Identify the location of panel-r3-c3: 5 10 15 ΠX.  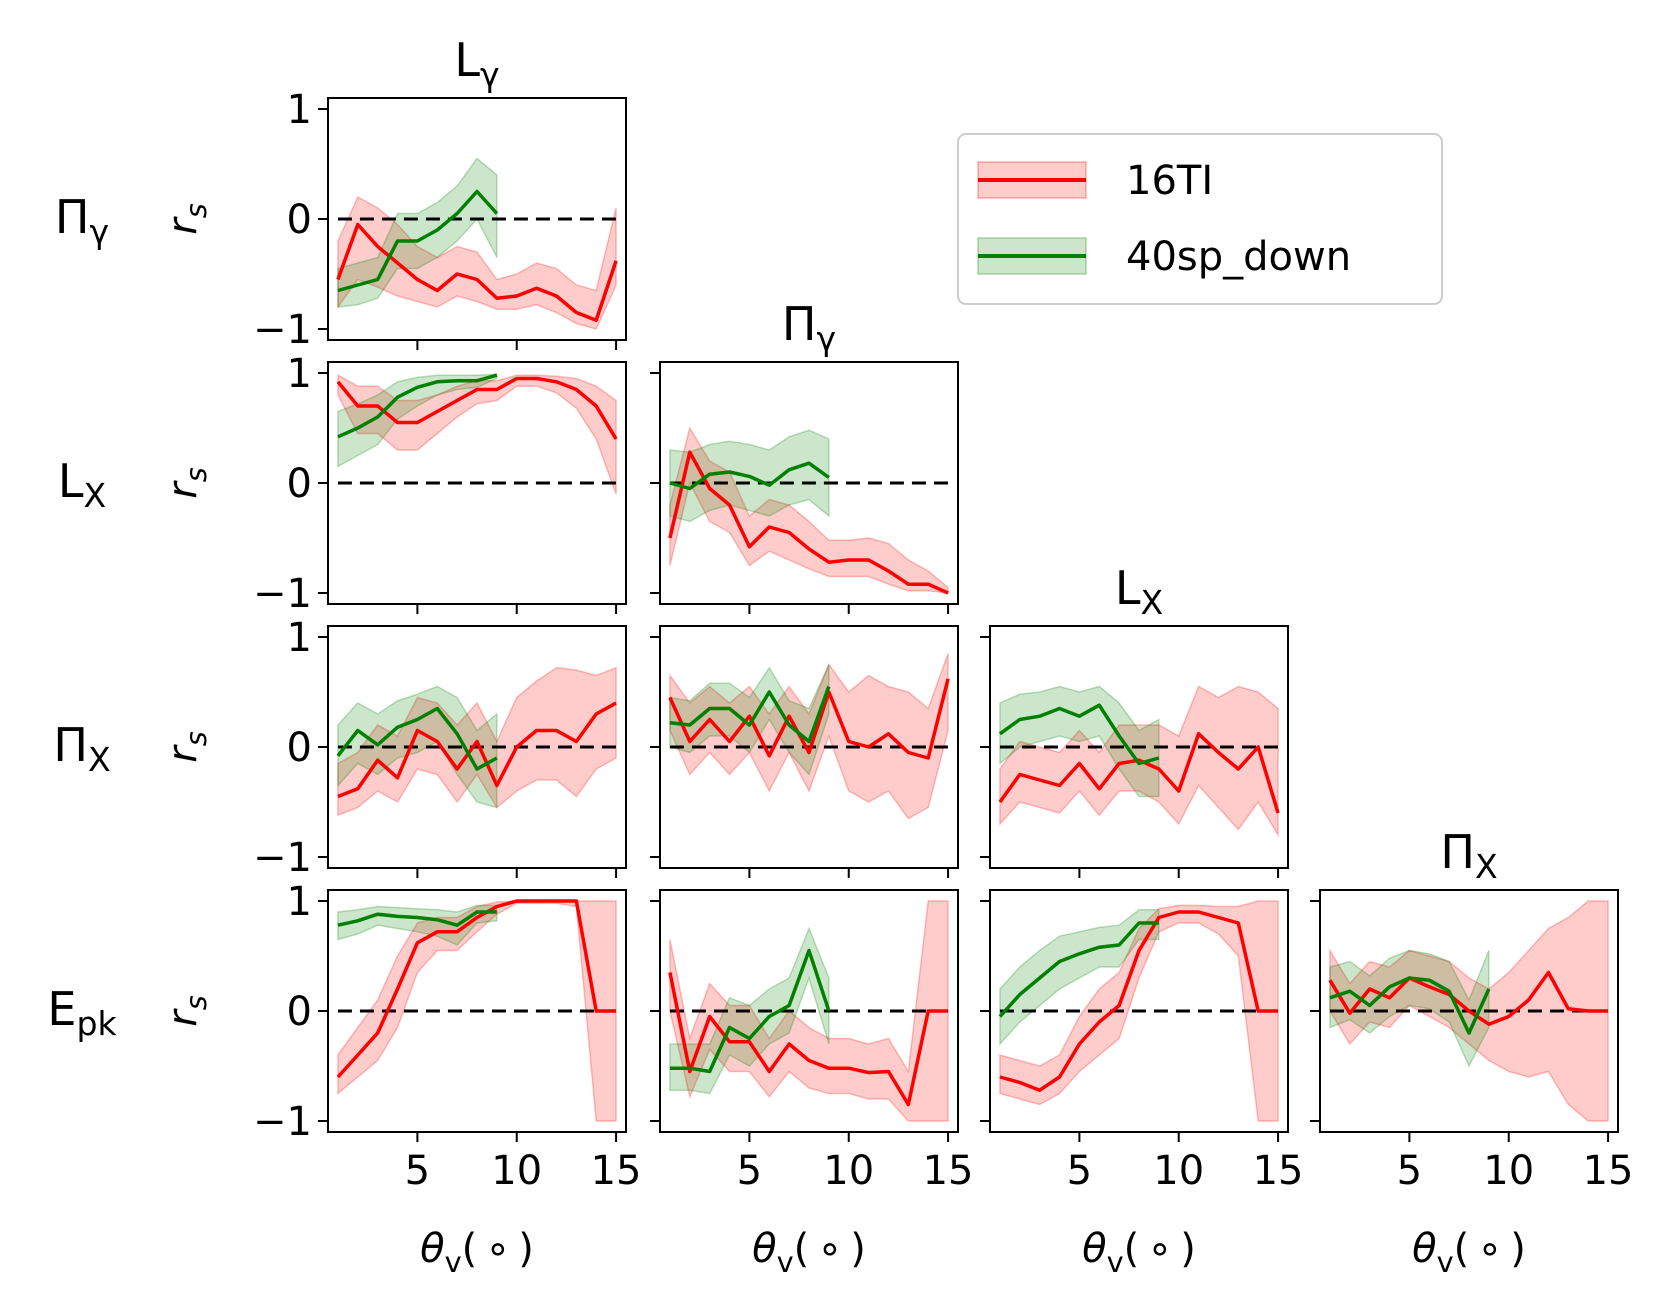
(1472, 1009).